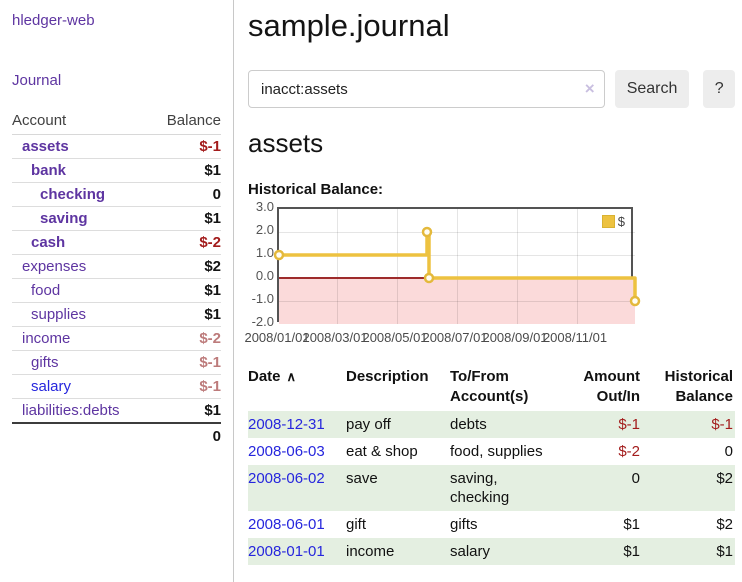  What do you see at coordinates (48, 242) in the screenshot?
I see `account-link-cash: cash` at bounding box center [48, 242].